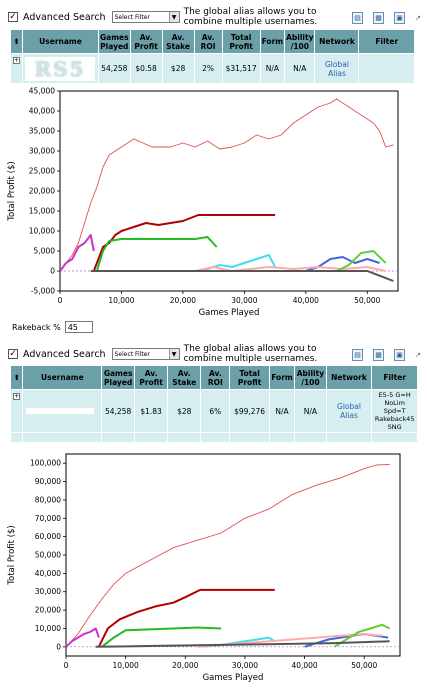 The image size is (427, 700). Describe the element at coordinates (48, 499) in the screenshot. I see `y-tick-label: 80,000` at that location.